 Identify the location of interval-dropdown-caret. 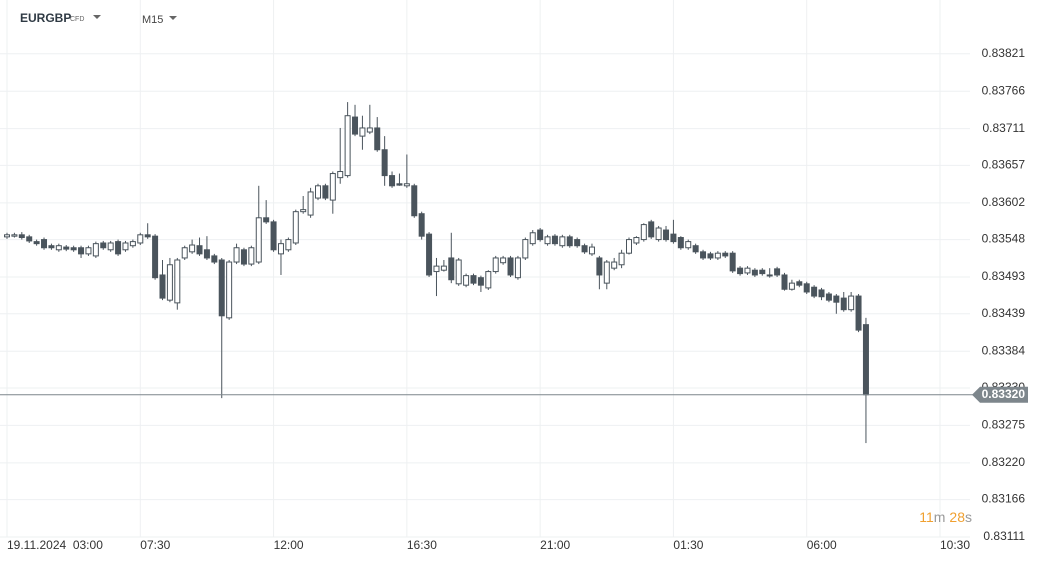
(173, 18).